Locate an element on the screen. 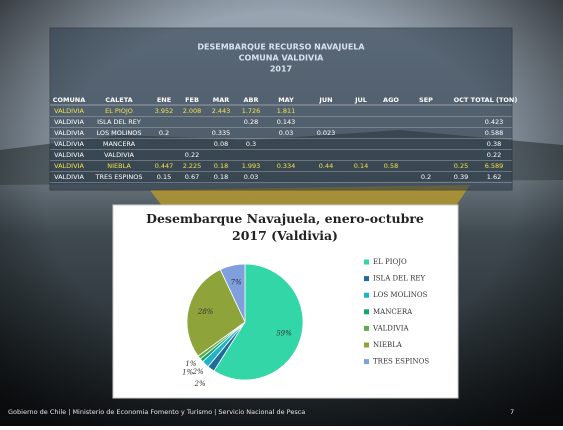 This screenshot has height=430, width=563. table-cell: 0.334 is located at coordinates (286, 166).